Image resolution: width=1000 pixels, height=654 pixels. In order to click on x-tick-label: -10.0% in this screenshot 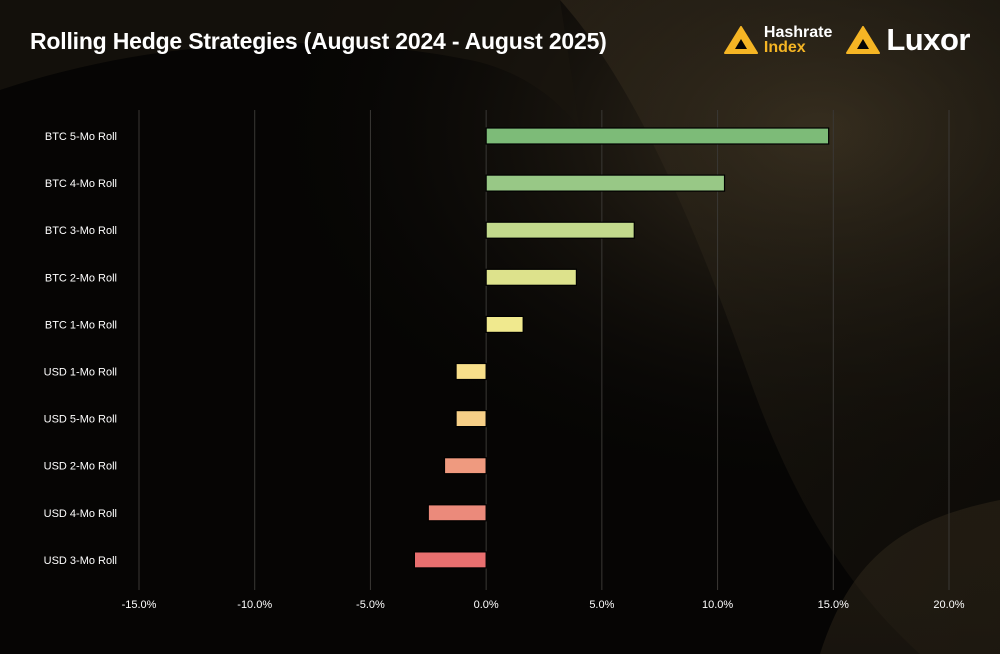, I will do `click(254, 605)`.